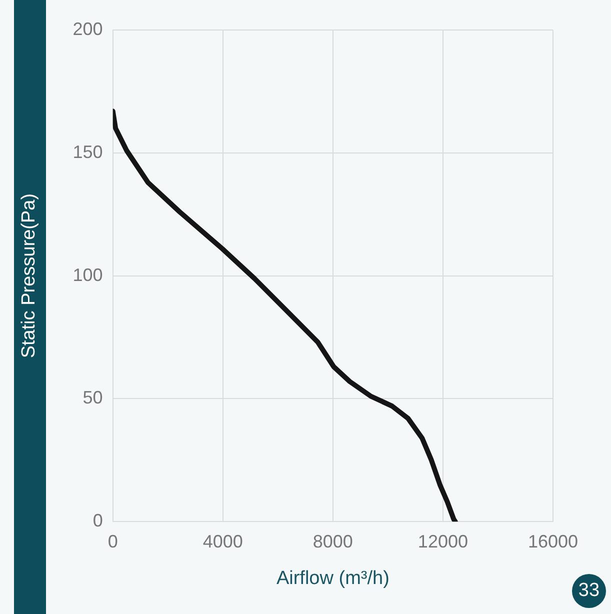  I want to click on page-badge: 33, so click(589, 591).